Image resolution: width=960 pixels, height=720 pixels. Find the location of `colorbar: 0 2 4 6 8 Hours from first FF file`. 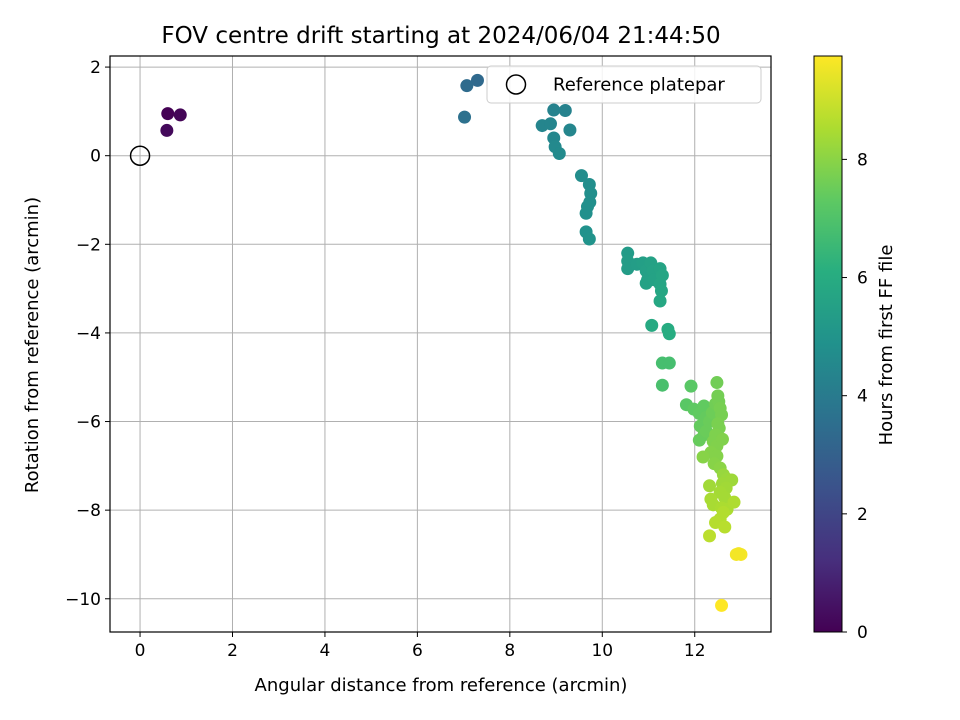

colorbar: 0 2 4 6 8 Hours from first FF file is located at coordinates (855, 349).